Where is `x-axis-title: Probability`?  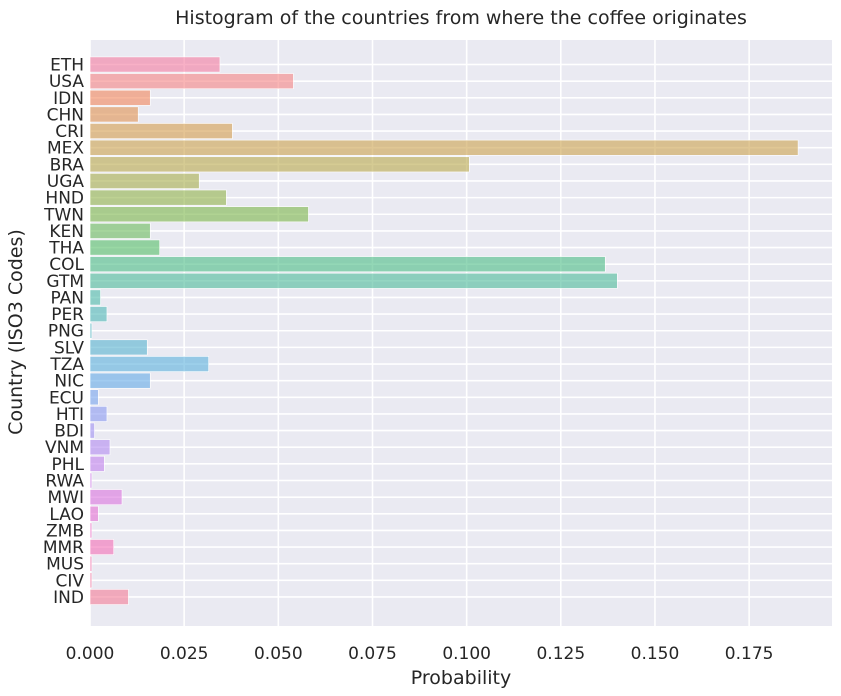
x-axis-title: Probability is located at coordinates (461, 678).